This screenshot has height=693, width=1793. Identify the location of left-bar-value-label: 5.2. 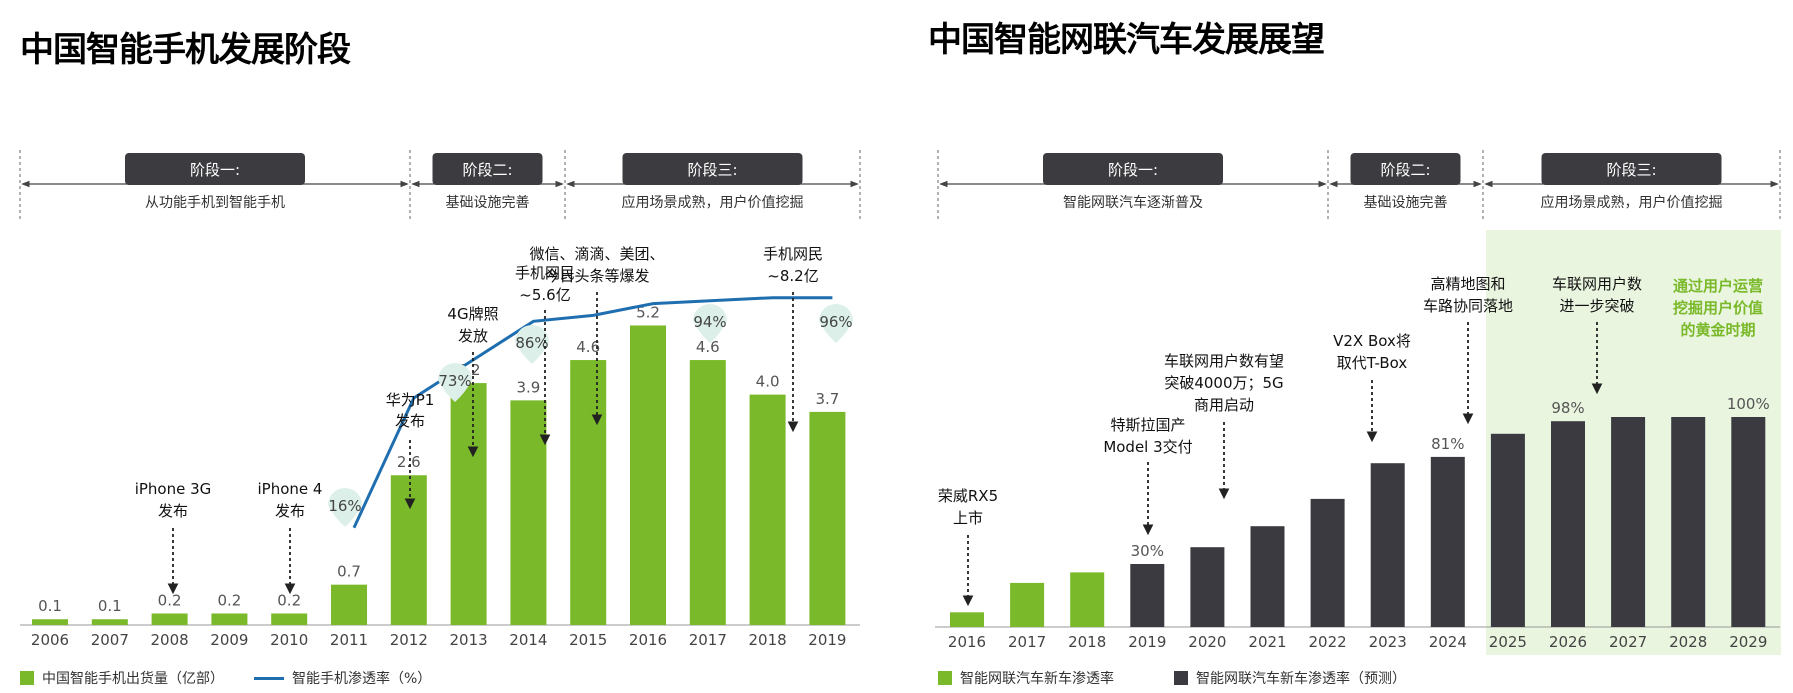
(648, 312).